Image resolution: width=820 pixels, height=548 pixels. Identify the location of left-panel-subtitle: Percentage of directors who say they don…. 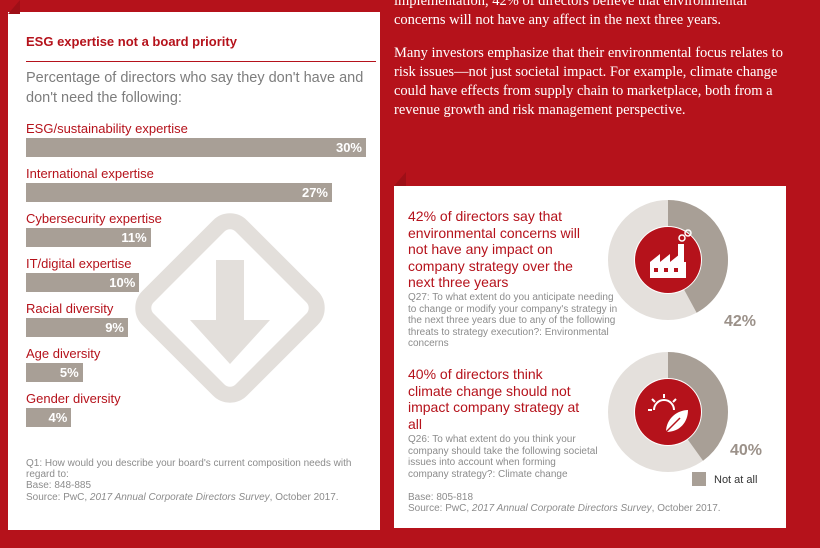
(195, 88).